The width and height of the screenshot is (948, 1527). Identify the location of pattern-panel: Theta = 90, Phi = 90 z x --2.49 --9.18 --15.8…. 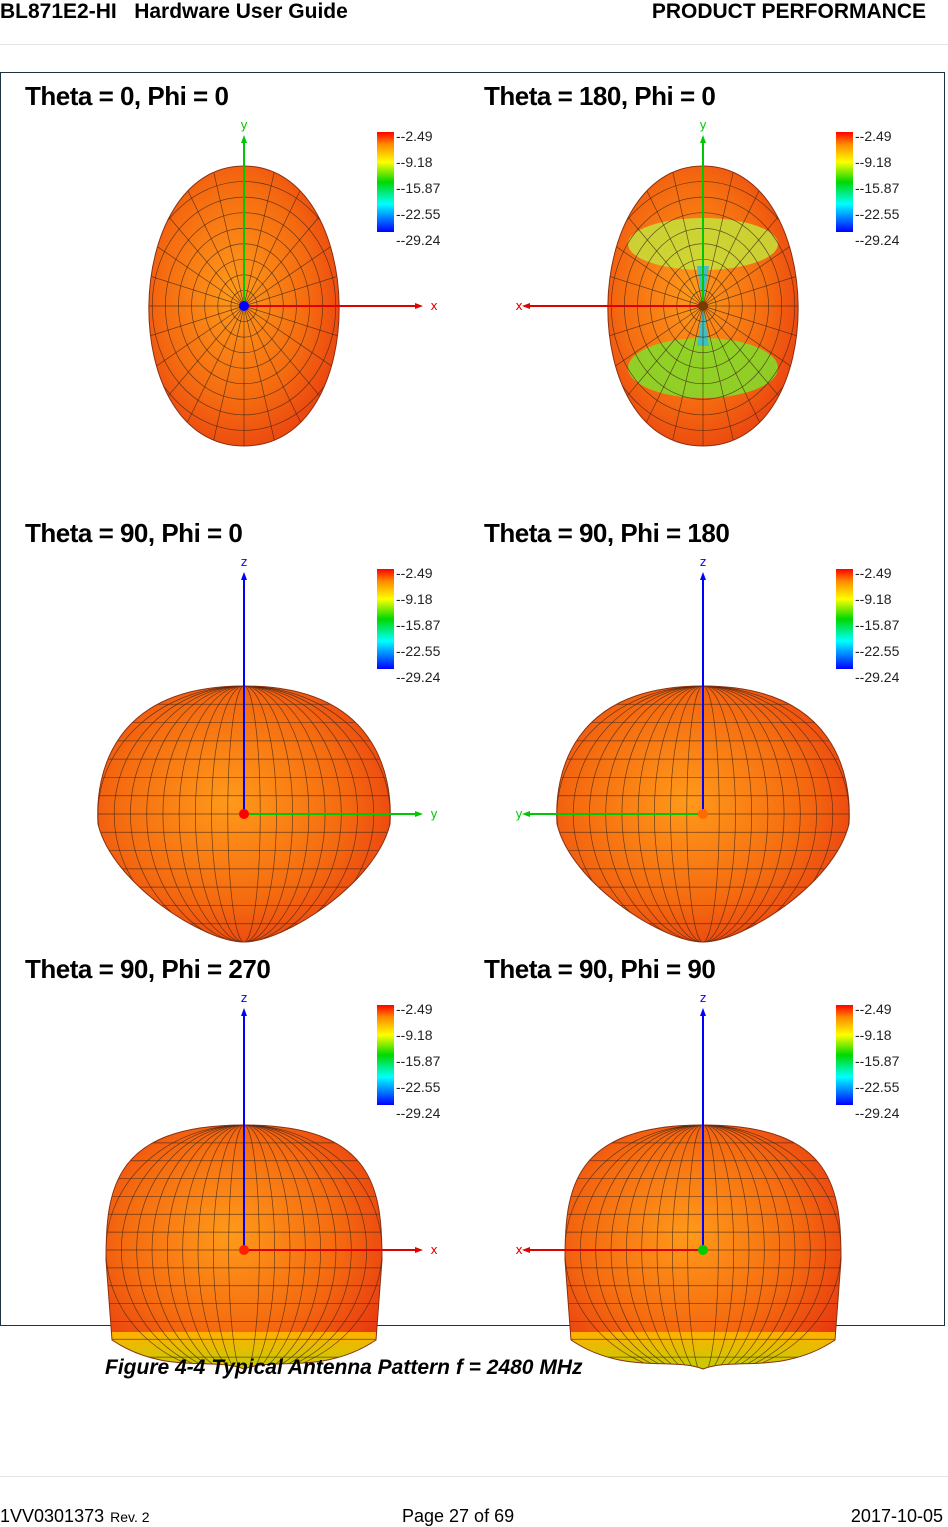
(690, 1164).